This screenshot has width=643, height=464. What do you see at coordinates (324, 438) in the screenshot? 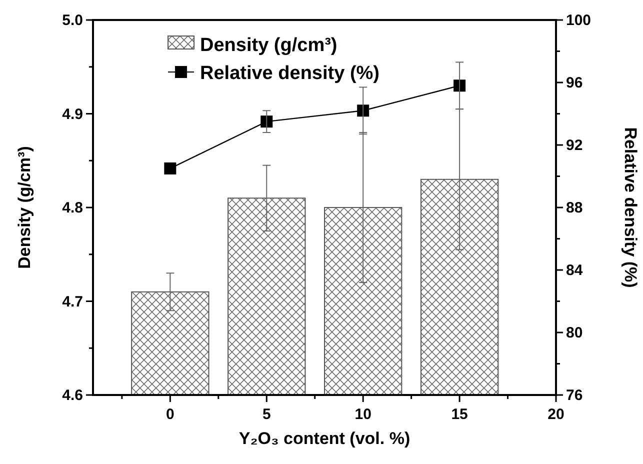
I see `x-axis-title: Y₂O₃ content (vol. %)` at bounding box center [324, 438].